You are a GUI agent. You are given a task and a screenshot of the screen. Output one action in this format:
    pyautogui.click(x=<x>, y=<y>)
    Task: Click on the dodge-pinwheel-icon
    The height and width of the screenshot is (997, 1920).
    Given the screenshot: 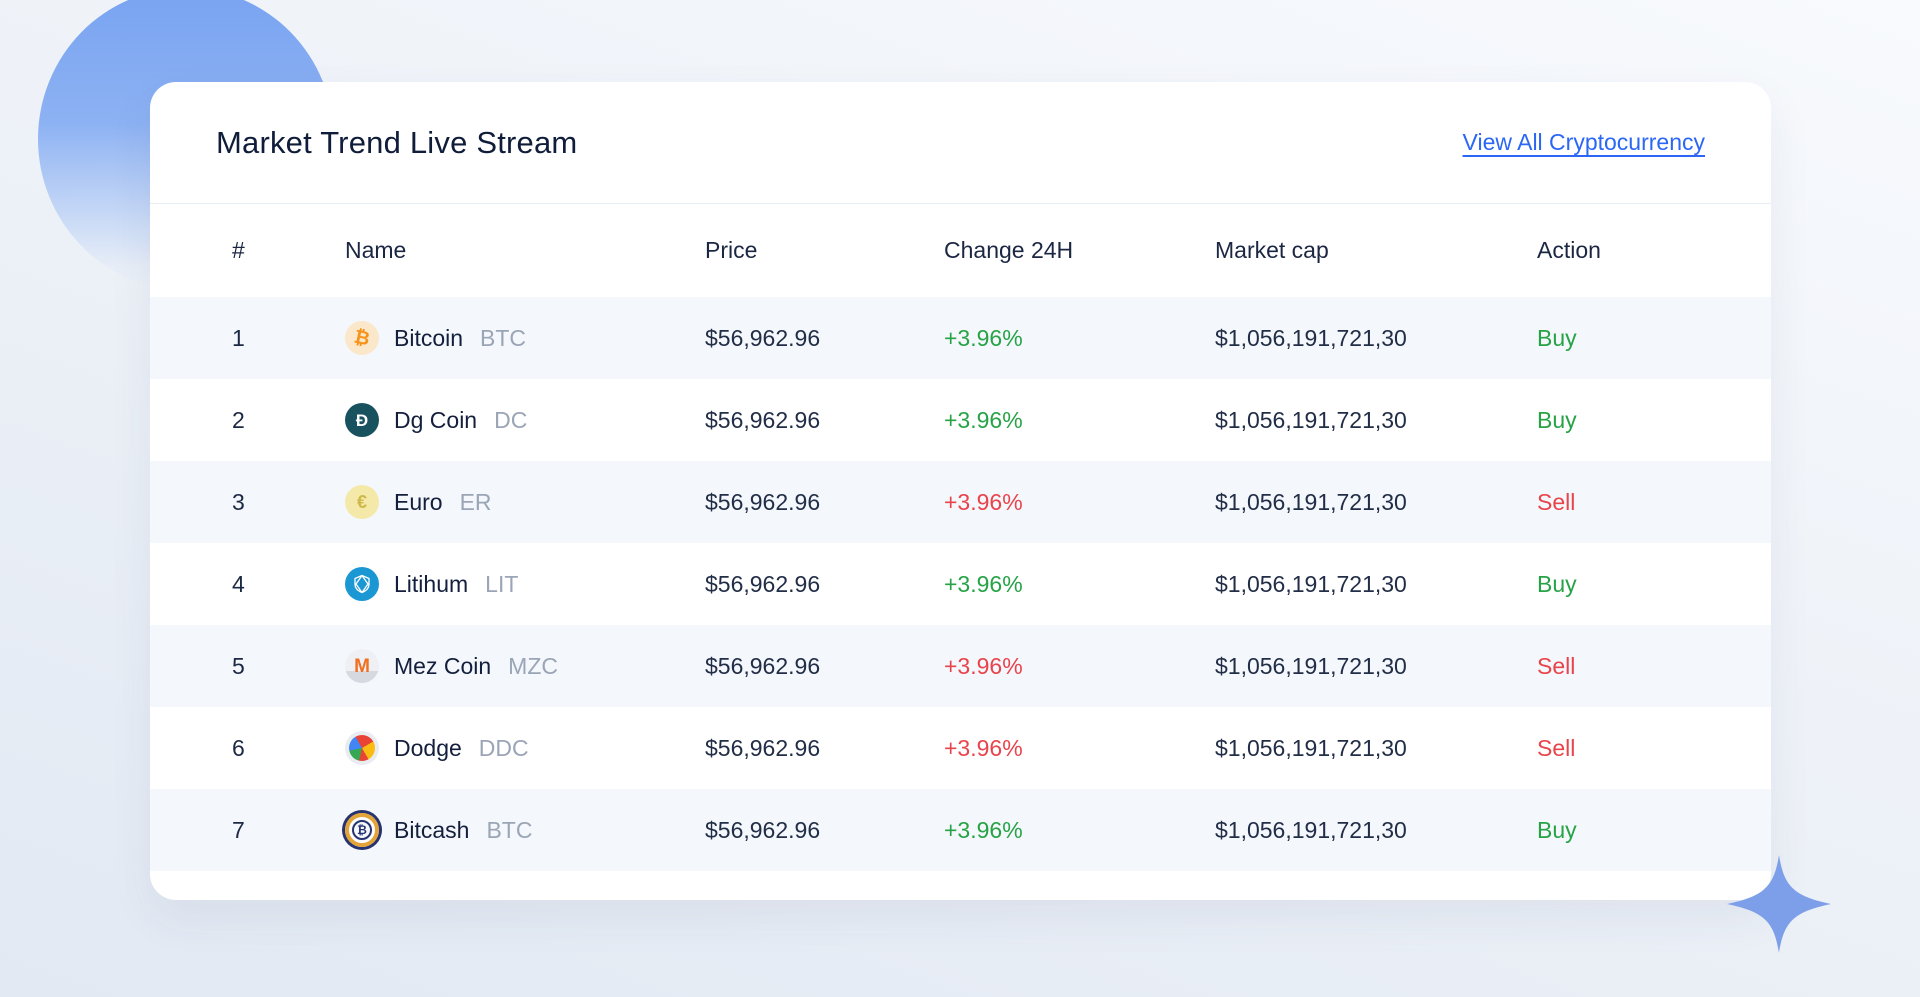 What is the action you would take?
    pyautogui.click(x=362, y=748)
    